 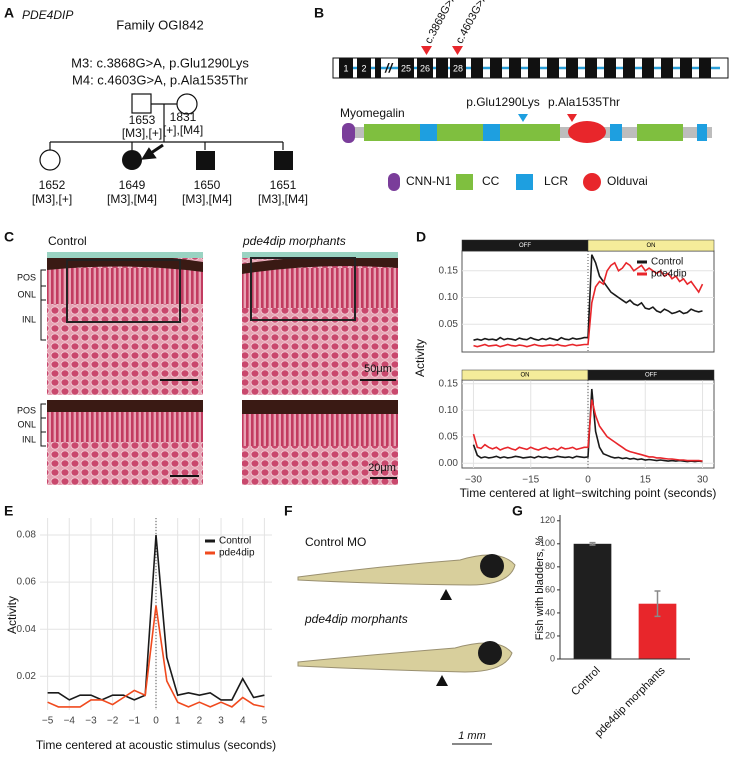 What do you see at coordinates (8, 511) in the screenshot?
I see `panel-label: E` at bounding box center [8, 511].